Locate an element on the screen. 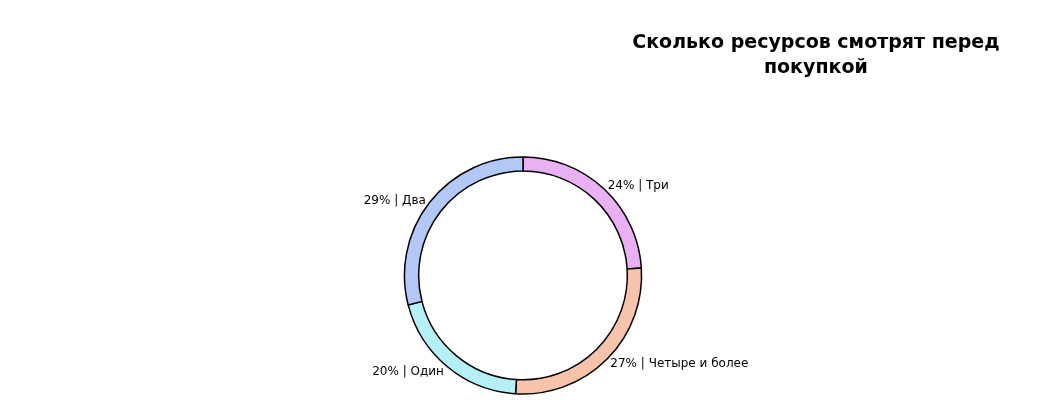 This screenshot has width=1046, height=404. slice-label: 24% | Три is located at coordinates (638, 185).